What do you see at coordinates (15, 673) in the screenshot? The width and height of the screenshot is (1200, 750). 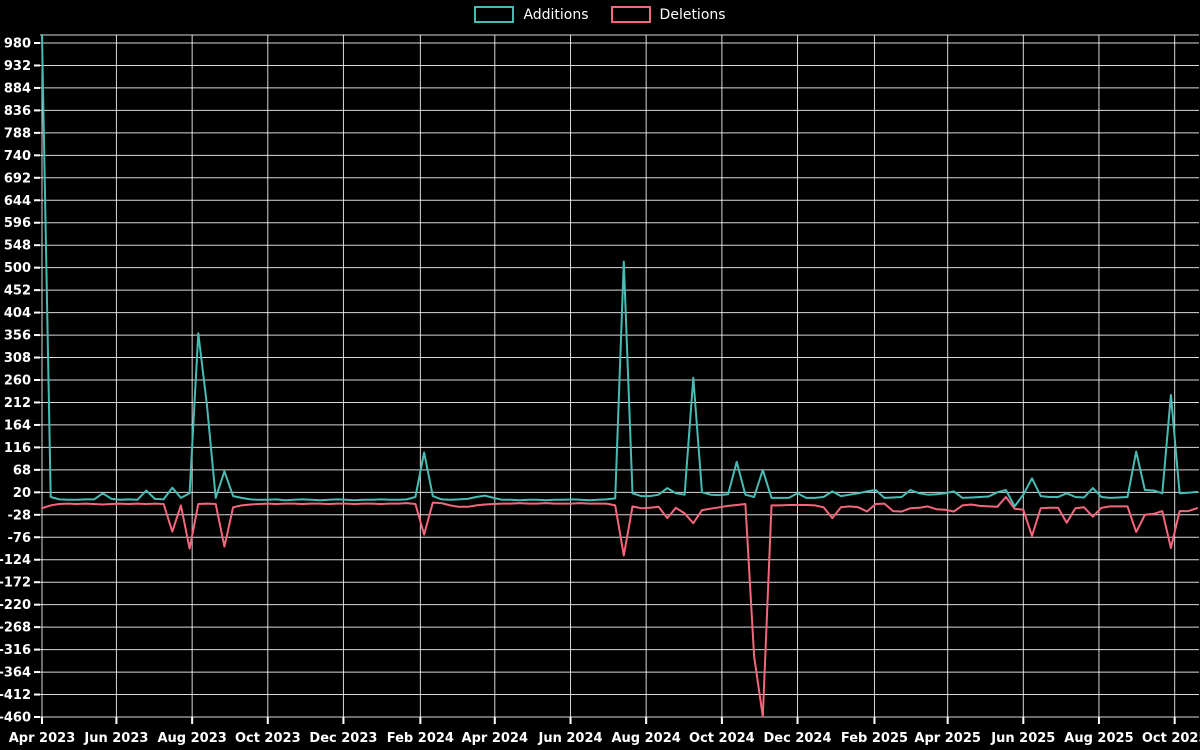 I see `y-tick-label: -364` at bounding box center [15, 673].